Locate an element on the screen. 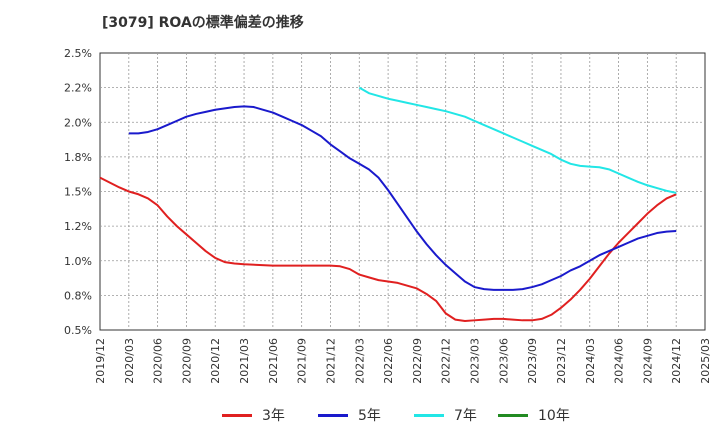 The height and width of the screenshot is (440, 720). x-tick-label: 2022/09 is located at coordinates (417, 361).